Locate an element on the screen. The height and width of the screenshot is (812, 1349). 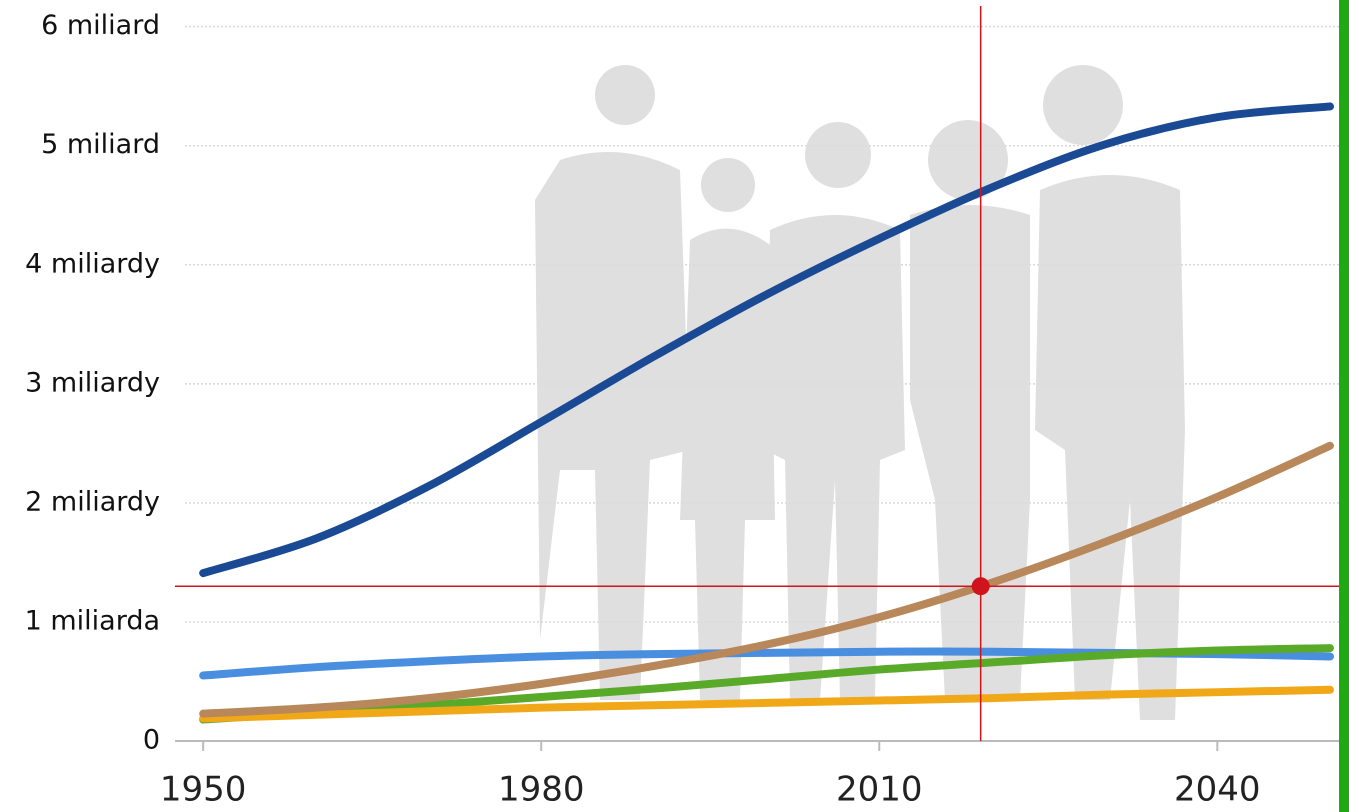
y-tick-label: 3 miliardy is located at coordinates (92, 382).